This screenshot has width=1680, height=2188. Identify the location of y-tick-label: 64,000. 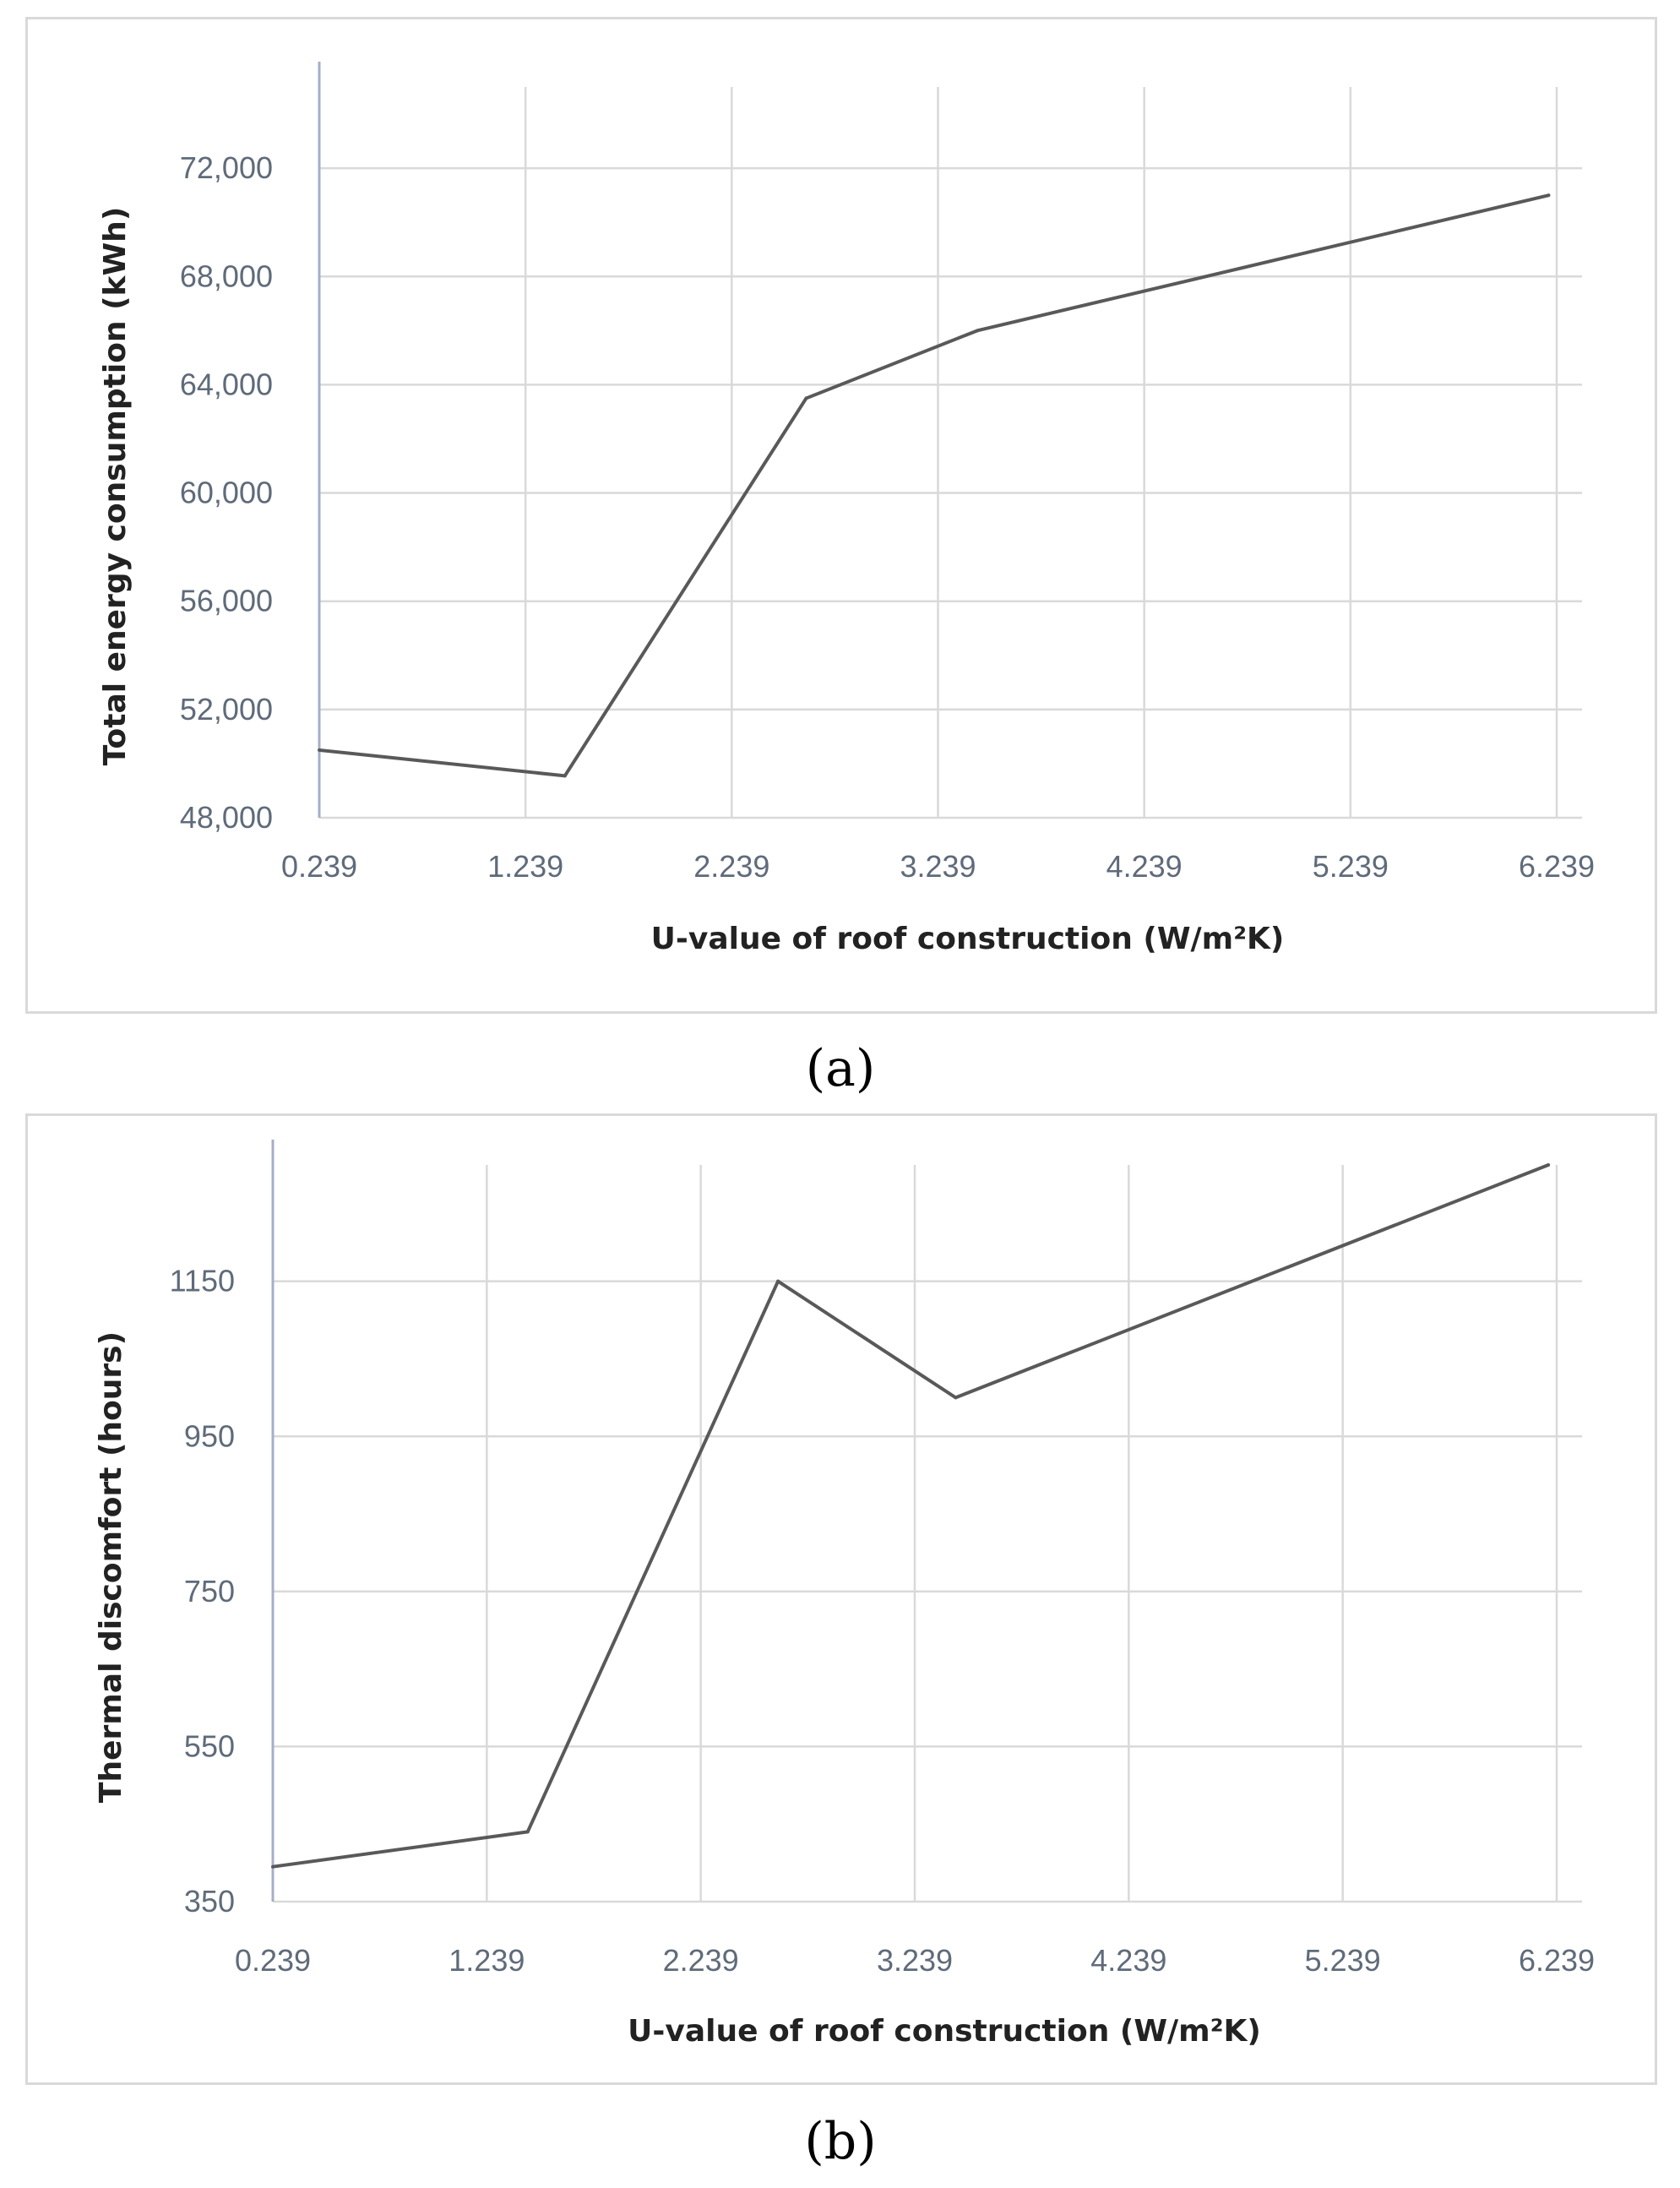
(226, 384).